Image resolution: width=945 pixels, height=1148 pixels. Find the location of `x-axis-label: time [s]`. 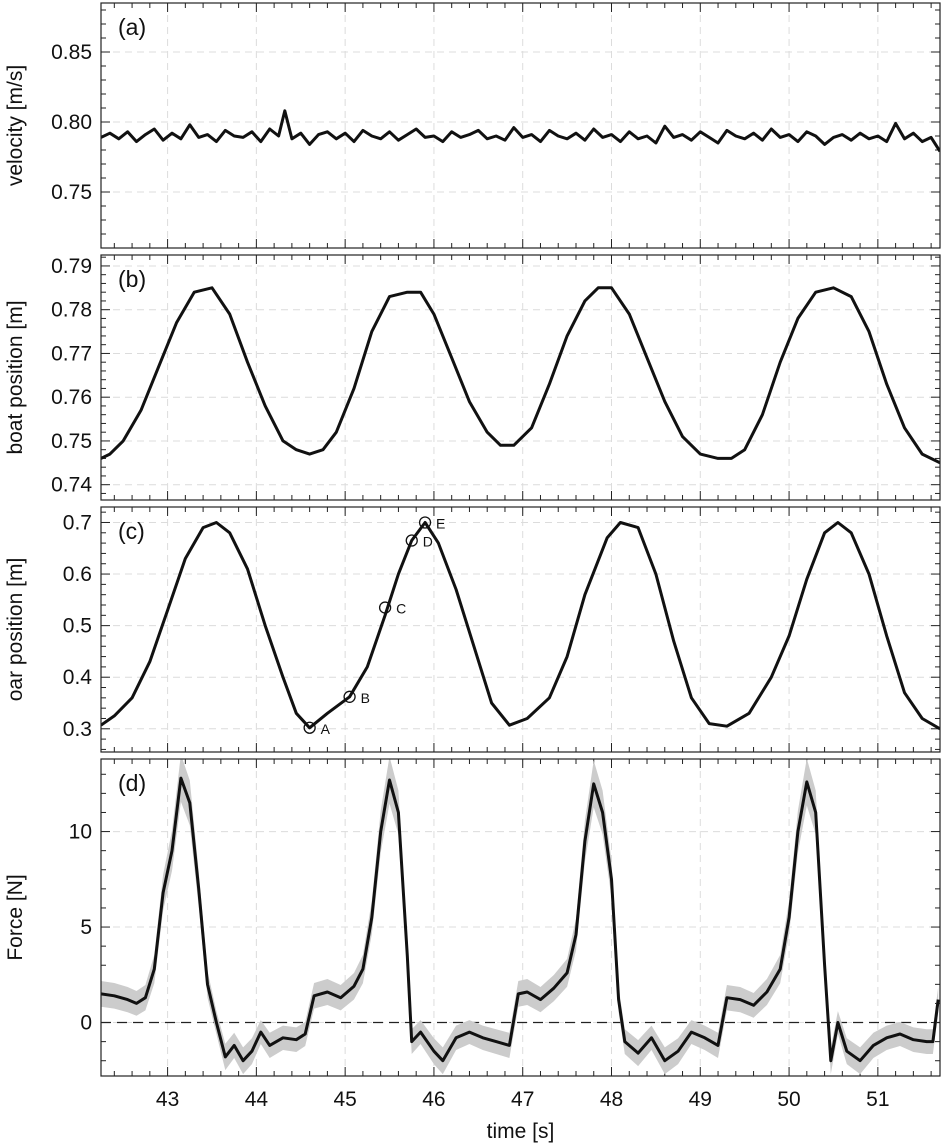

x-axis-label: time [s] is located at coordinates (521, 1131).